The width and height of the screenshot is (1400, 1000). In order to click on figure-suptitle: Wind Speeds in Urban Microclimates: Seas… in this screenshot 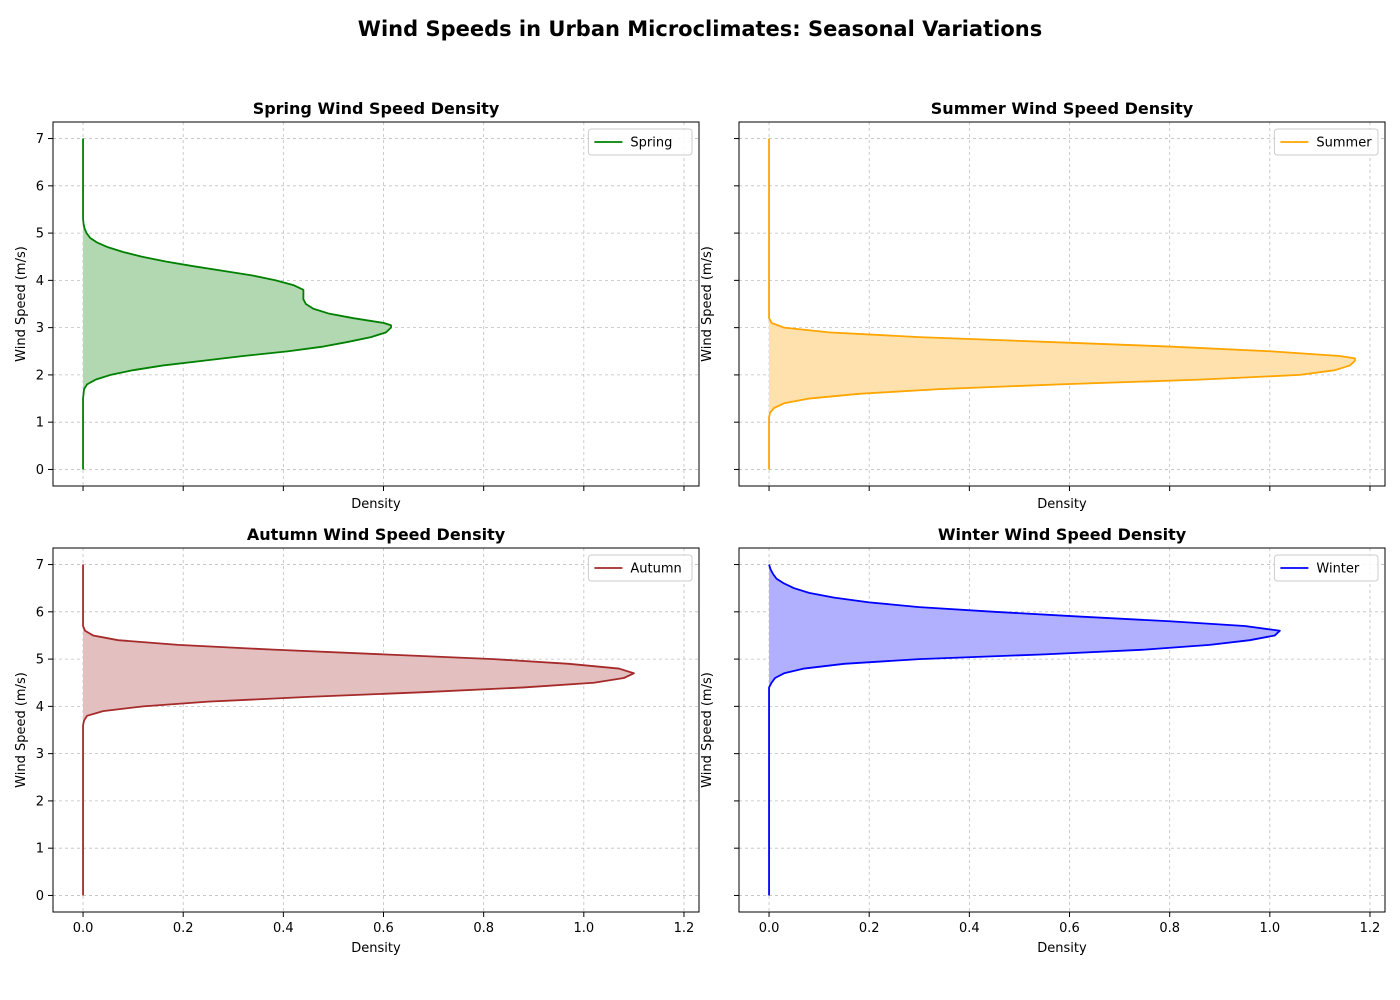, I will do `click(700, 29)`.